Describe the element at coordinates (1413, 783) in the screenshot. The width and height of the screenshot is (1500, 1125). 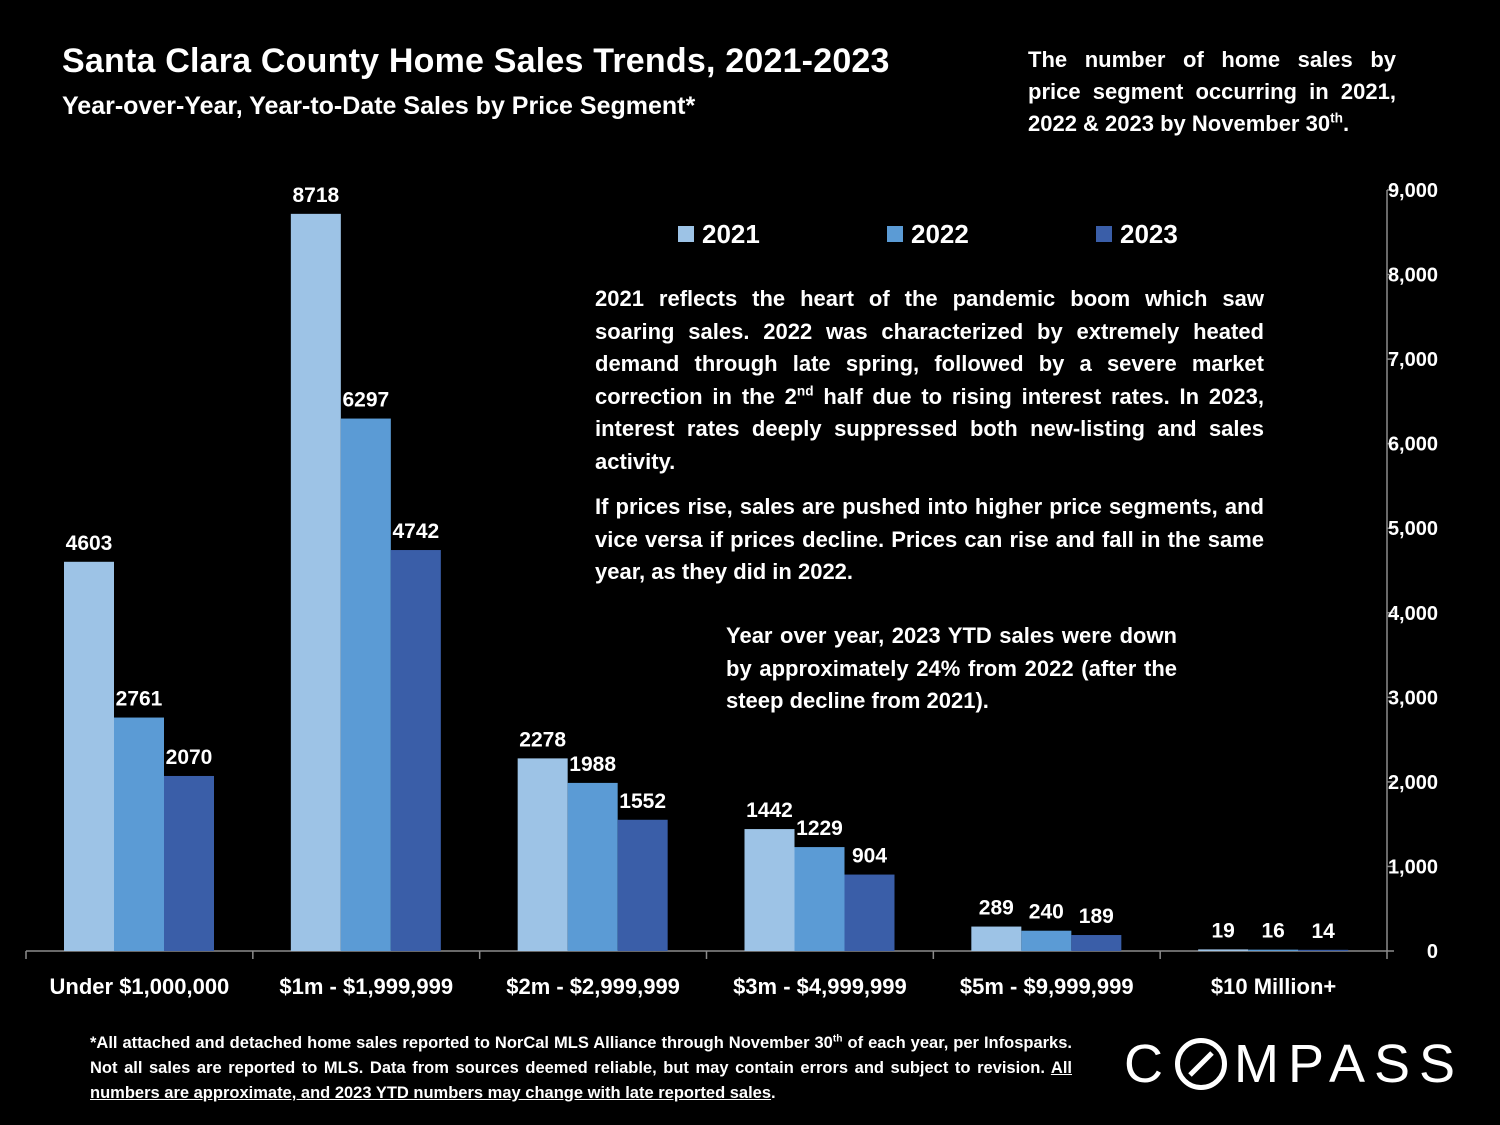
I see `y-tick-label: 2,000` at that location.